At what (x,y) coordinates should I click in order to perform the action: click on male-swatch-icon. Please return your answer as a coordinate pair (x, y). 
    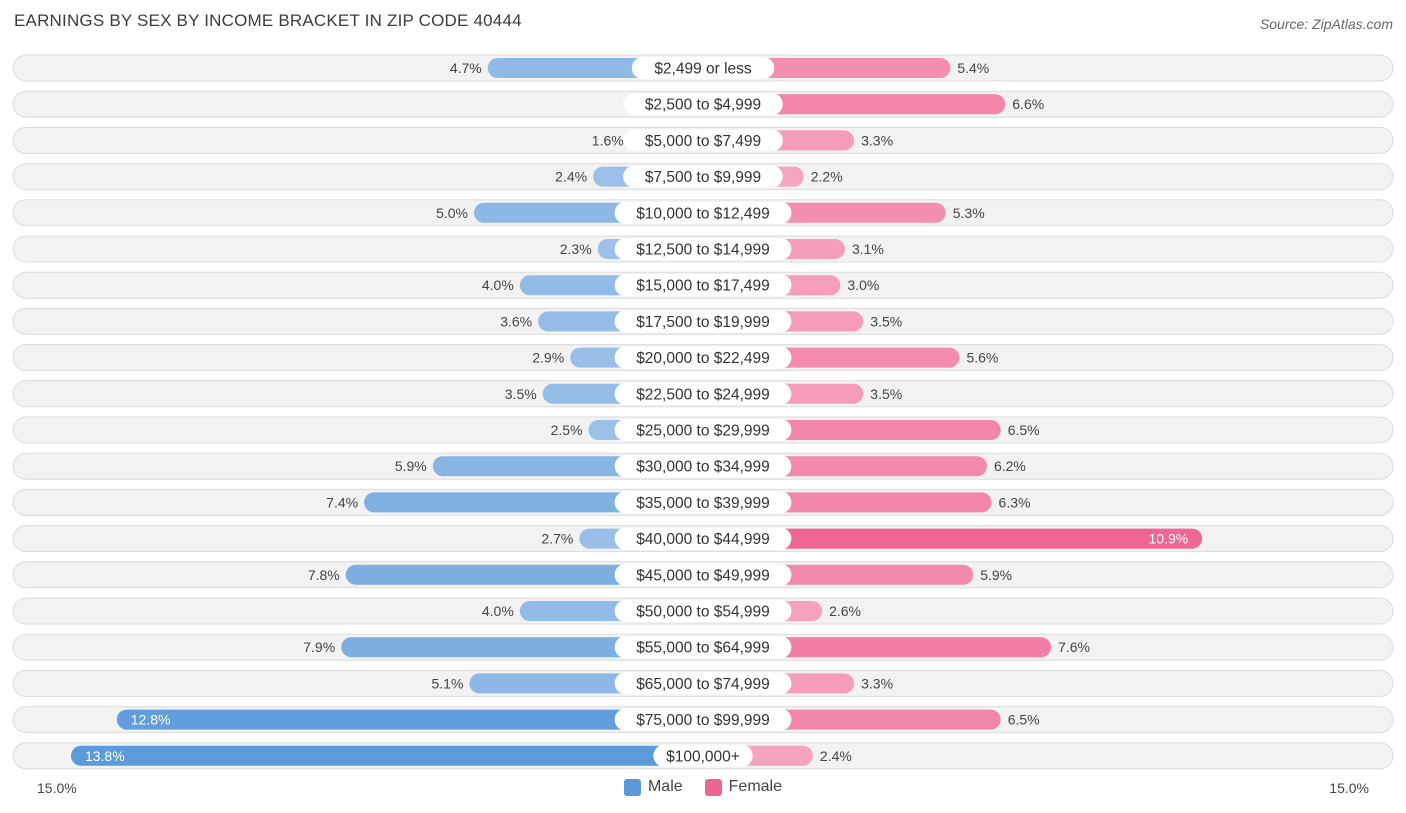
    Looking at the image, I should click on (632, 787).